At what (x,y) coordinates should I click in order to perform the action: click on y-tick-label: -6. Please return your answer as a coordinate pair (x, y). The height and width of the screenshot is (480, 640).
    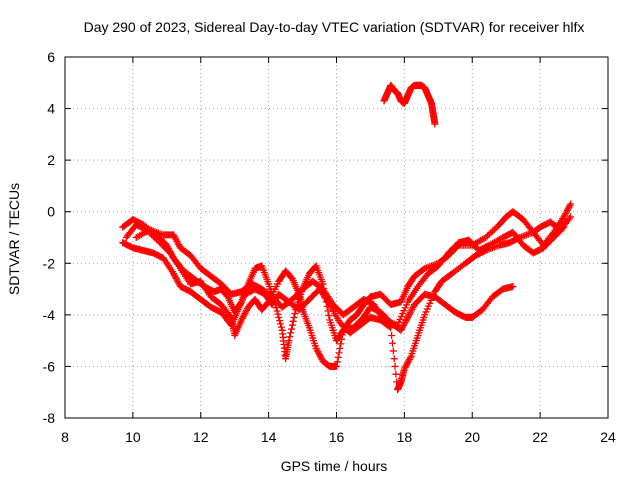
    Looking at the image, I should click on (49, 366).